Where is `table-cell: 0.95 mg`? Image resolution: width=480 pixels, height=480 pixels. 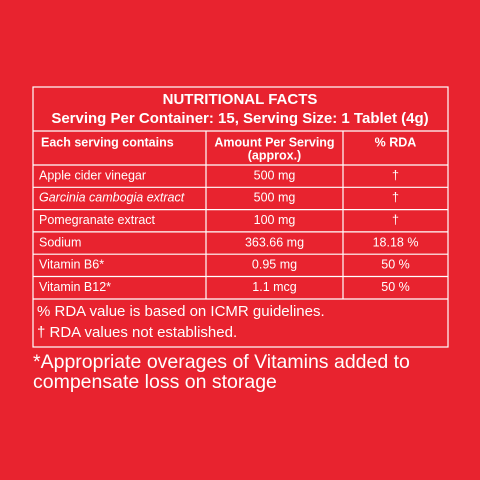
table-cell: 0.95 mg is located at coordinates (274, 265).